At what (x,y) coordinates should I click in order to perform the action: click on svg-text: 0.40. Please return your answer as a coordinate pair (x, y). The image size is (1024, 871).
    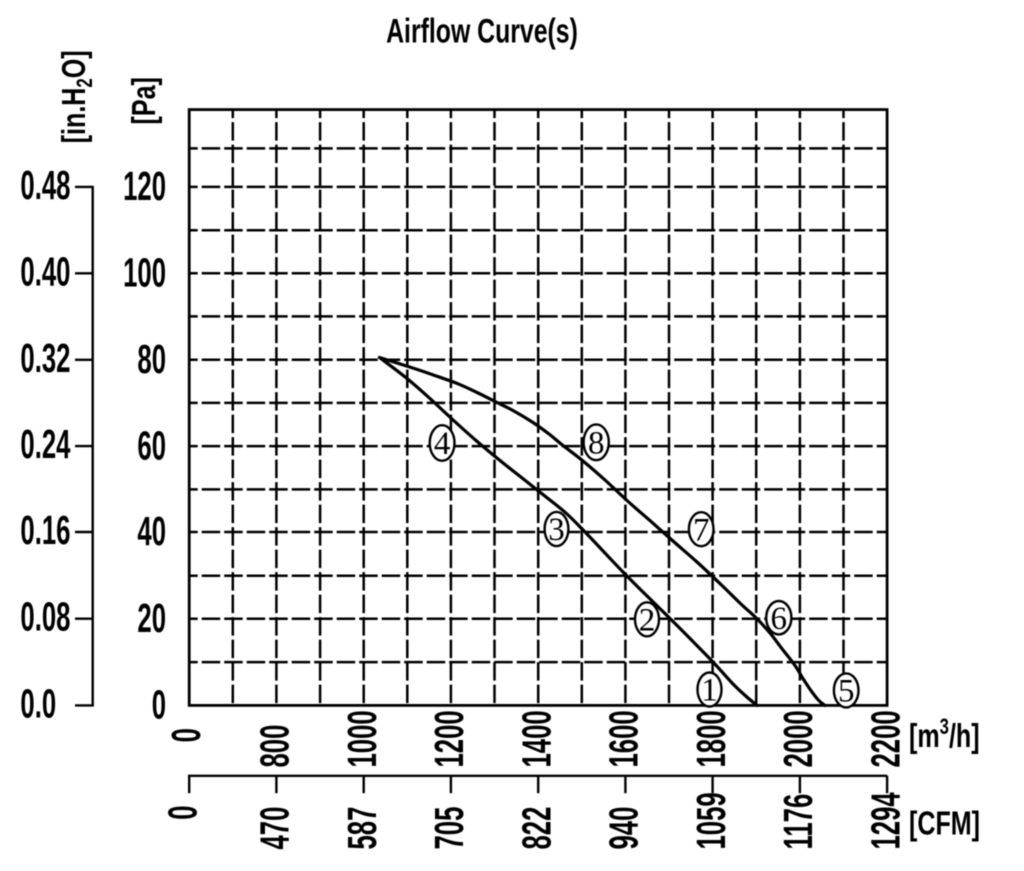
    Looking at the image, I should click on (45, 271).